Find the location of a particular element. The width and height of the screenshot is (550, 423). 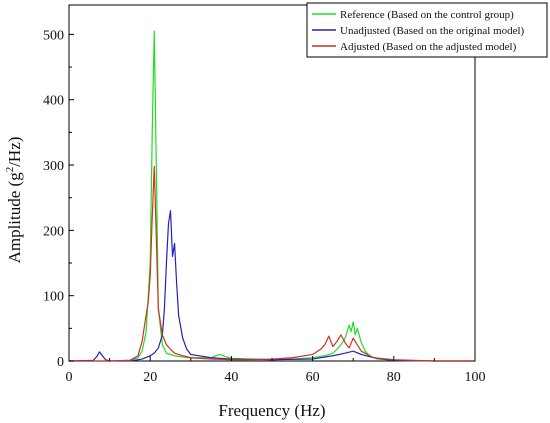

y-tick-label: 100 is located at coordinates (53, 297).